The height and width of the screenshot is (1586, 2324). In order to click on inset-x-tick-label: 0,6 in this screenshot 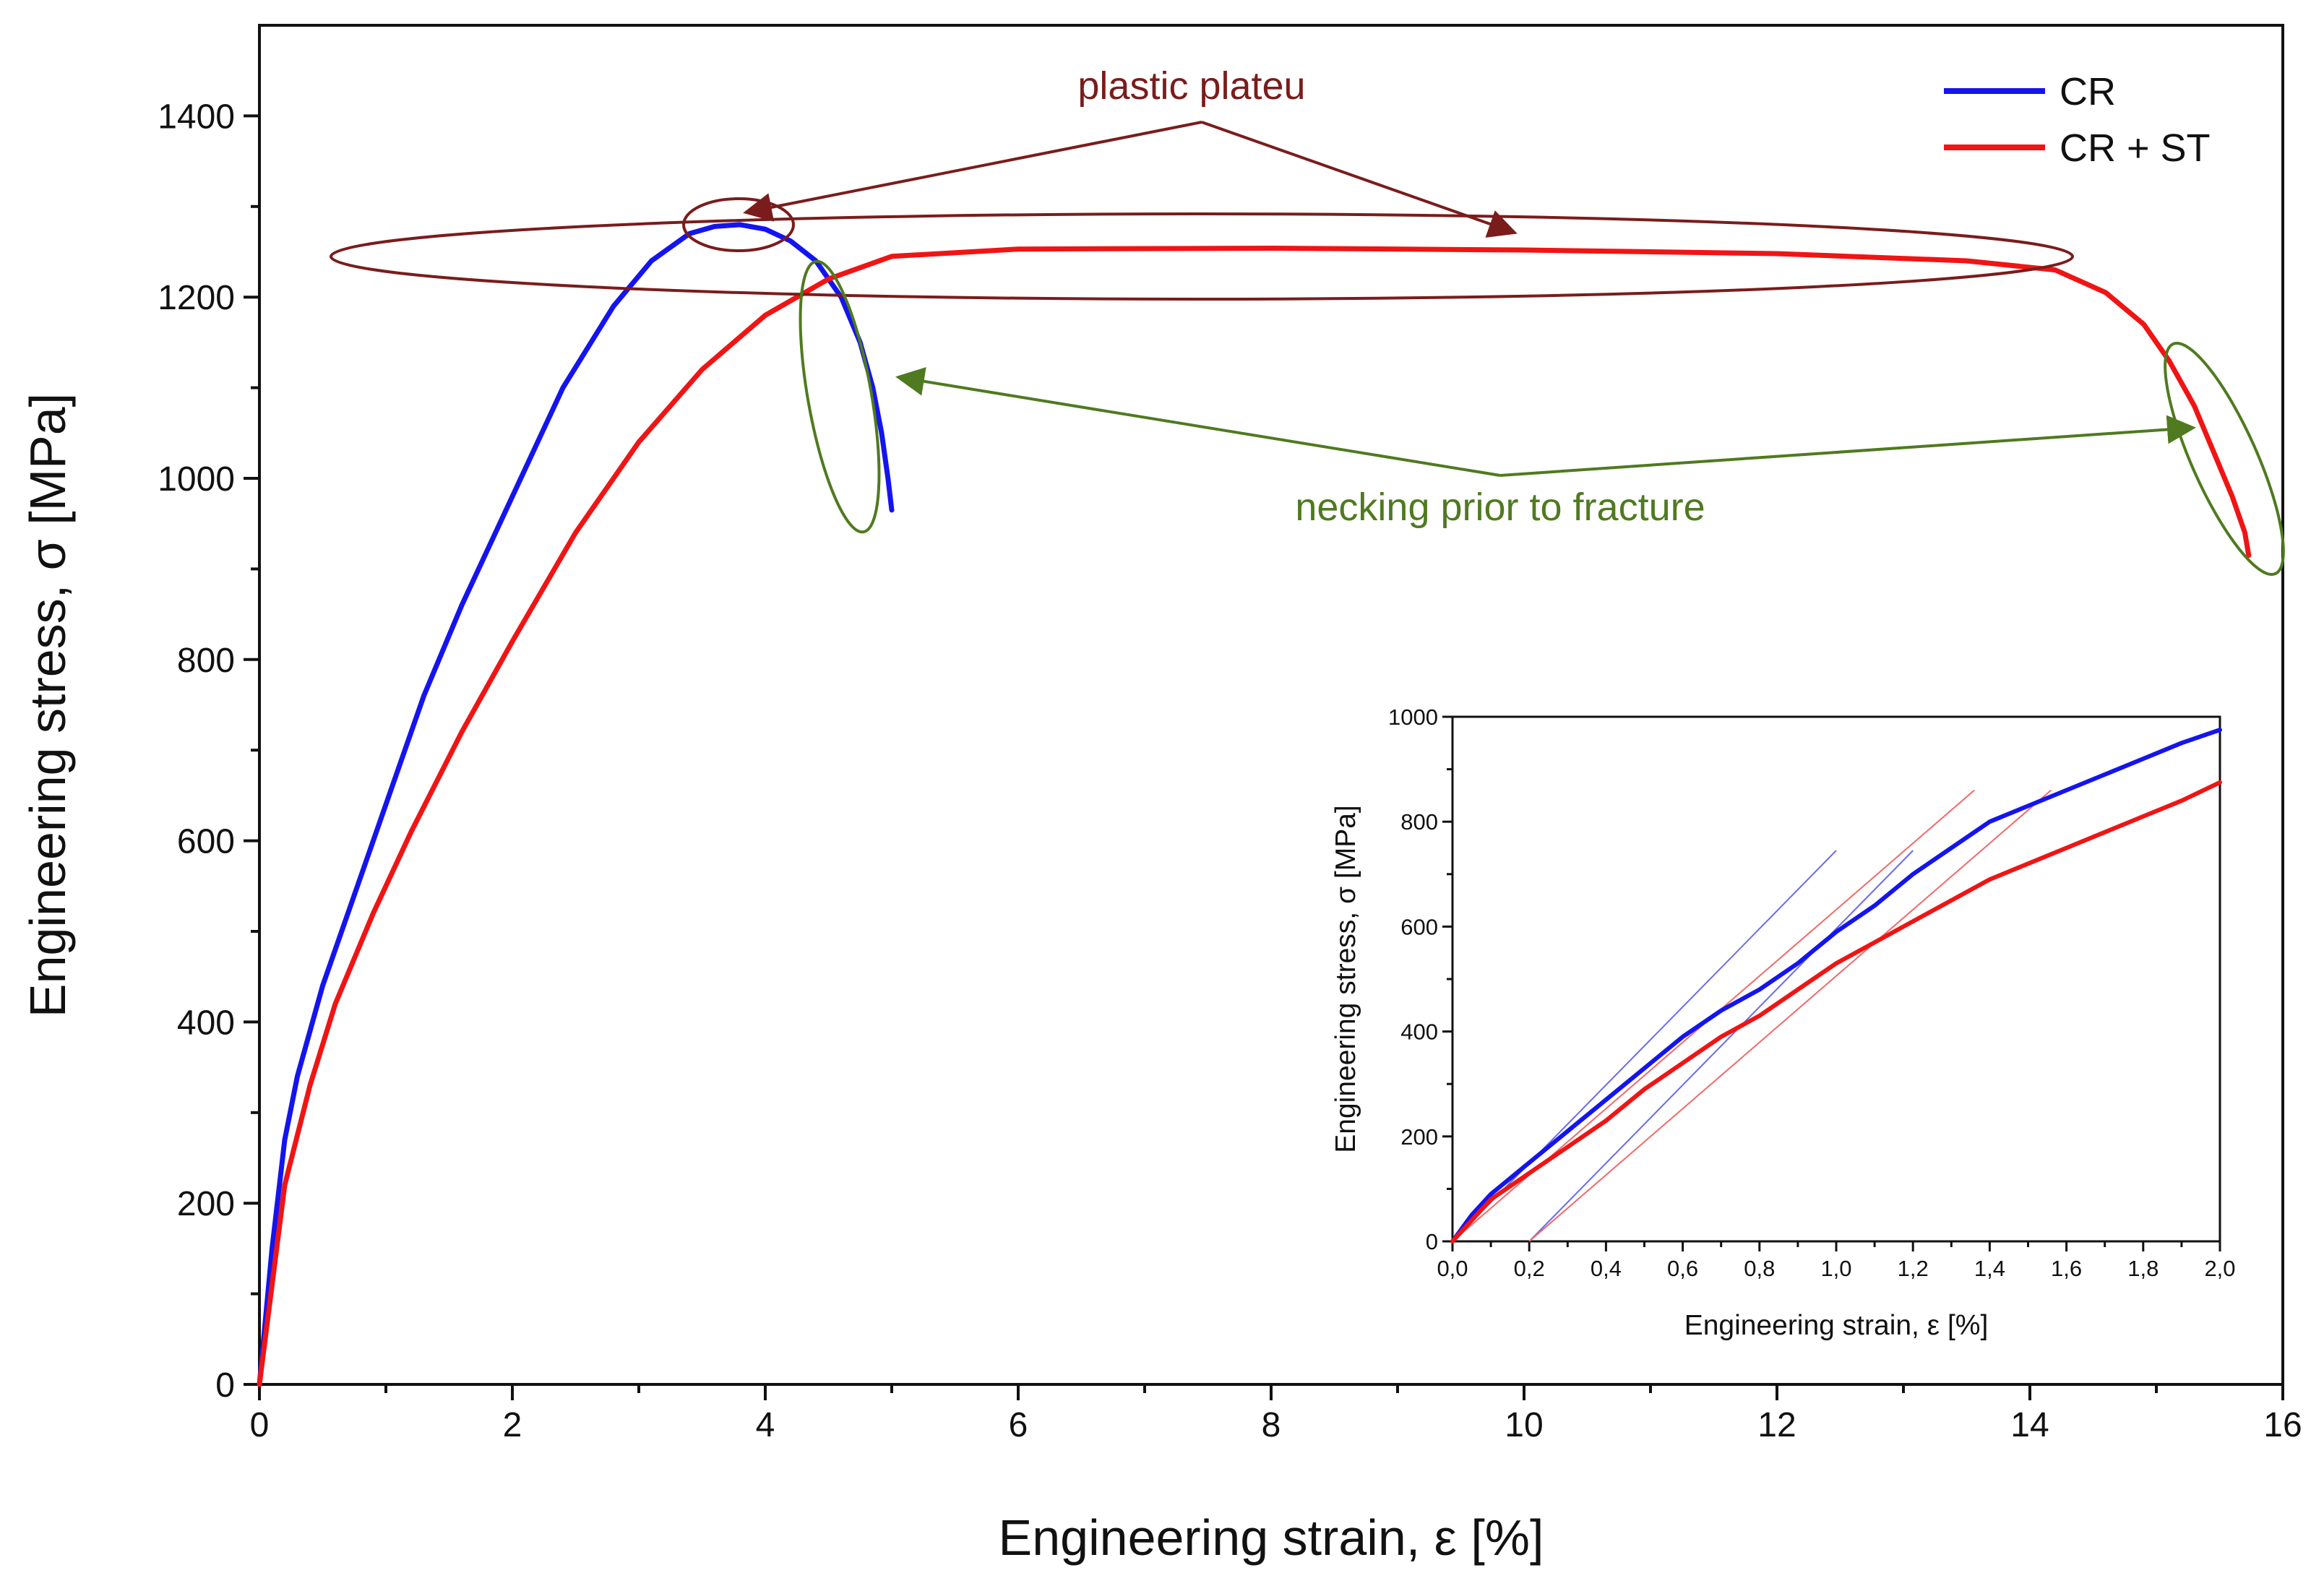, I will do `click(1682, 1268)`.